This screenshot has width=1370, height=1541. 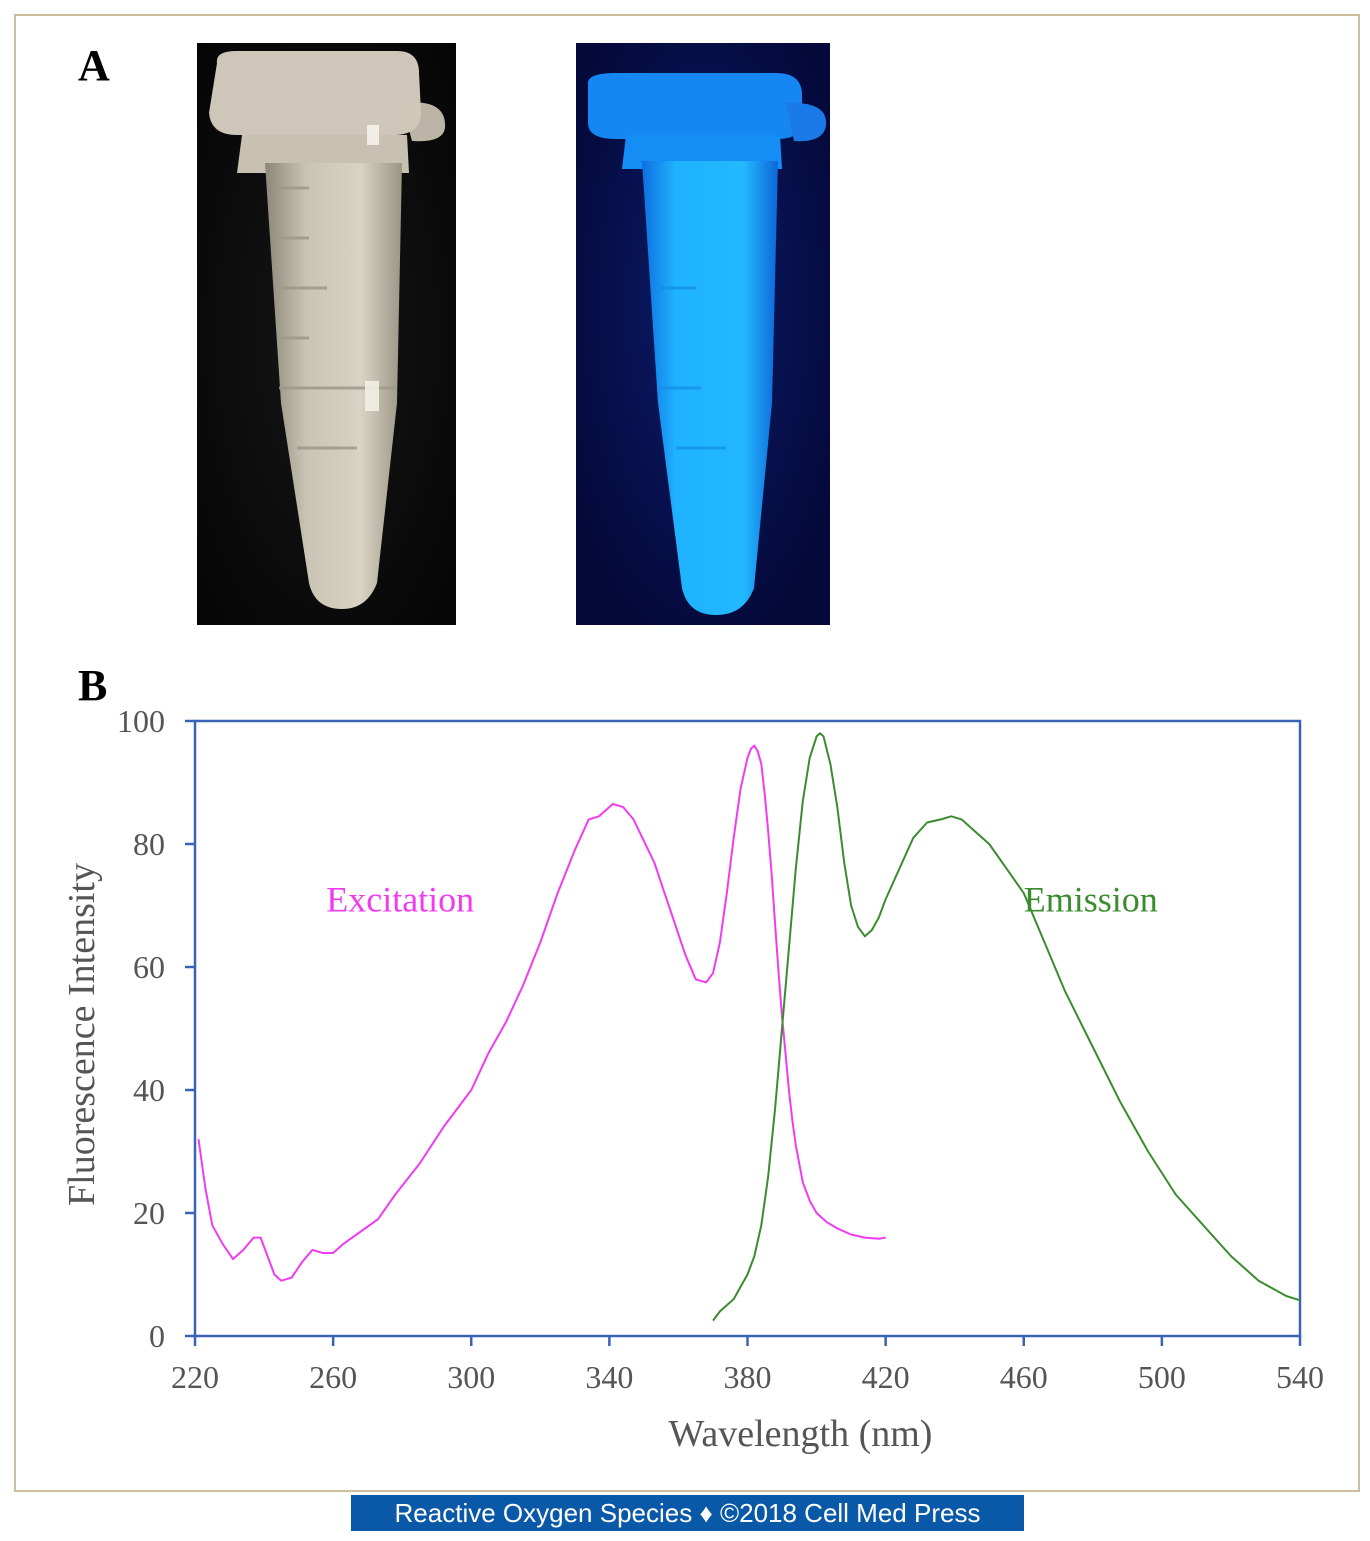 What do you see at coordinates (400, 900) in the screenshot?
I see `excitation-series-label: Excitation` at bounding box center [400, 900].